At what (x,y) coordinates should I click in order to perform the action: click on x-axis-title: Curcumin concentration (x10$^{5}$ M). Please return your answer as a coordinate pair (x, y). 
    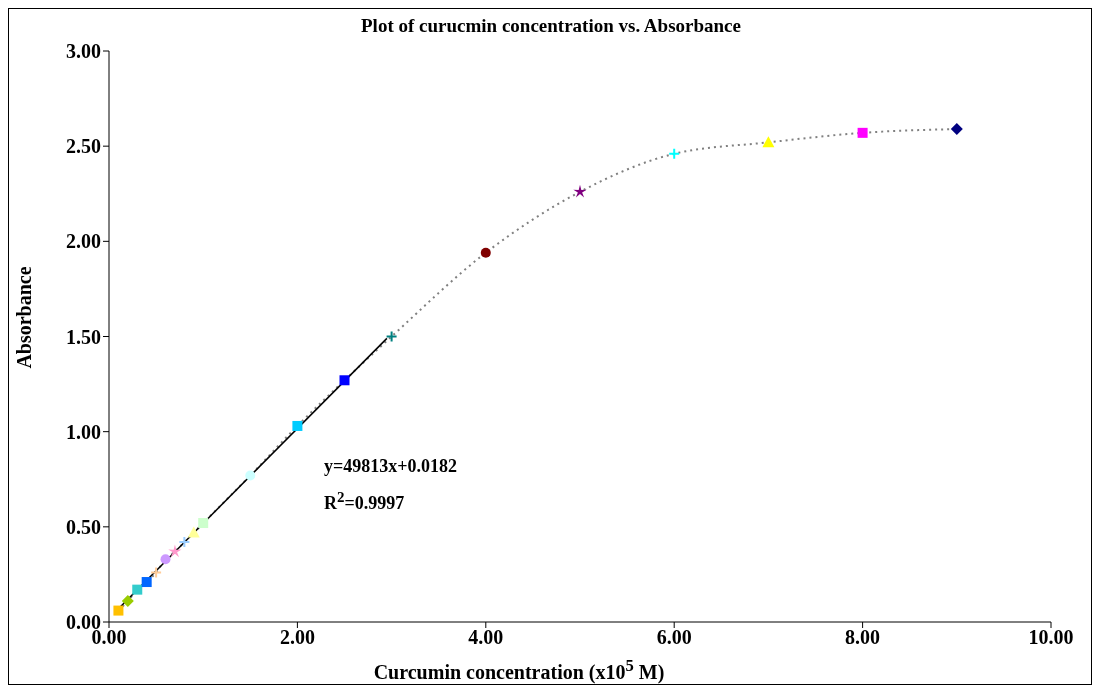
    Looking at the image, I should click on (519, 669).